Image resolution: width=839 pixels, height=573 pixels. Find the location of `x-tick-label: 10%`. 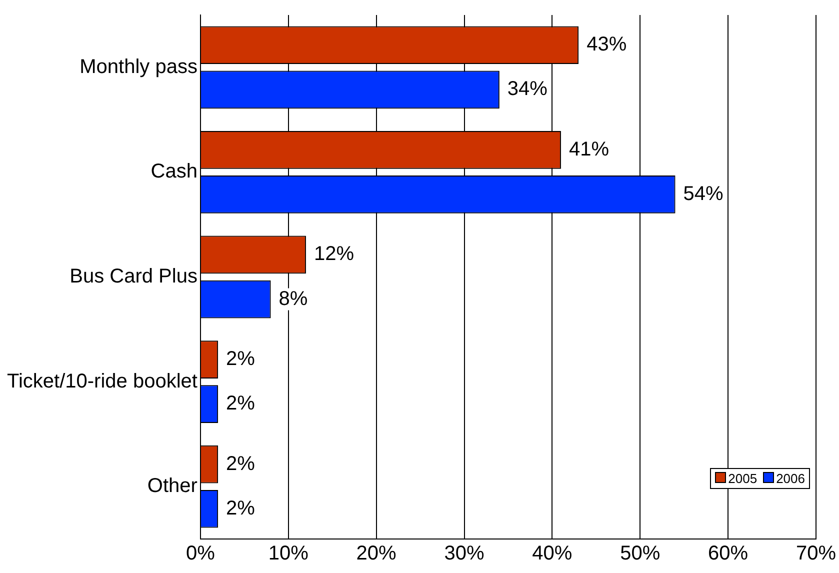

x-tick-label: 10% is located at coordinates (288, 553).